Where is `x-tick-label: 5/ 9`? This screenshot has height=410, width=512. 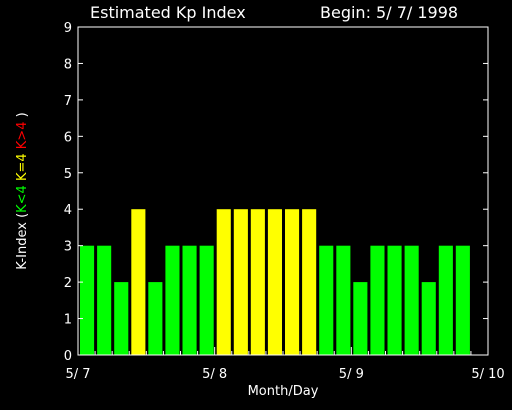 x-tick-label: 5/ 9 is located at coordinates (351, 374).